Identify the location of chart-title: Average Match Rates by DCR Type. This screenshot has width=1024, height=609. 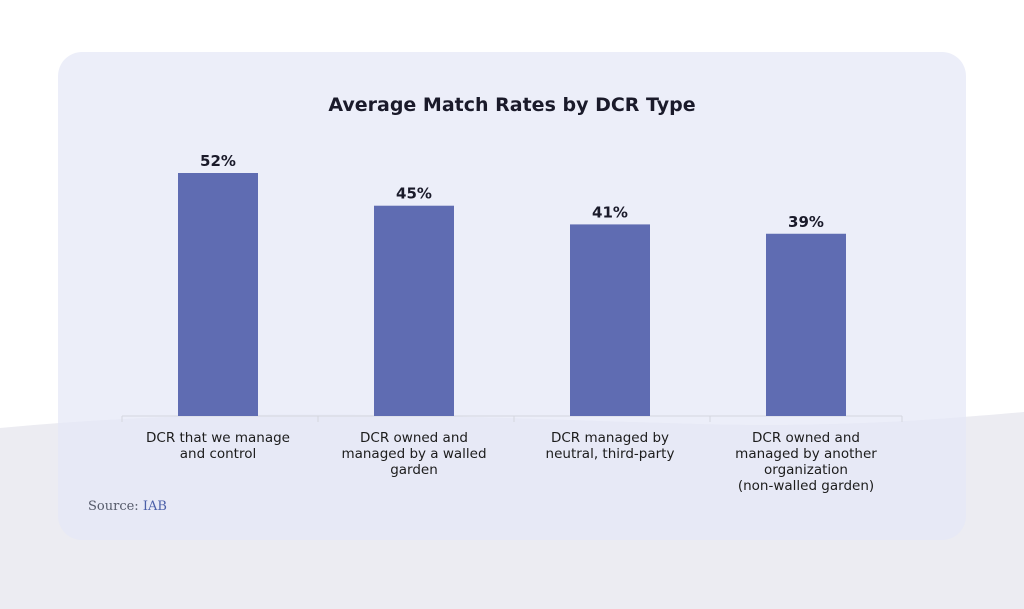
(512, 105).